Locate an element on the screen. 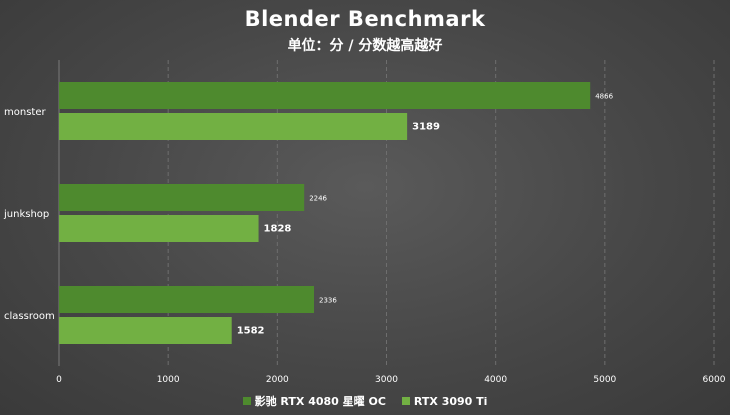  data-label: 1828 is located at coordinates (278, 229).